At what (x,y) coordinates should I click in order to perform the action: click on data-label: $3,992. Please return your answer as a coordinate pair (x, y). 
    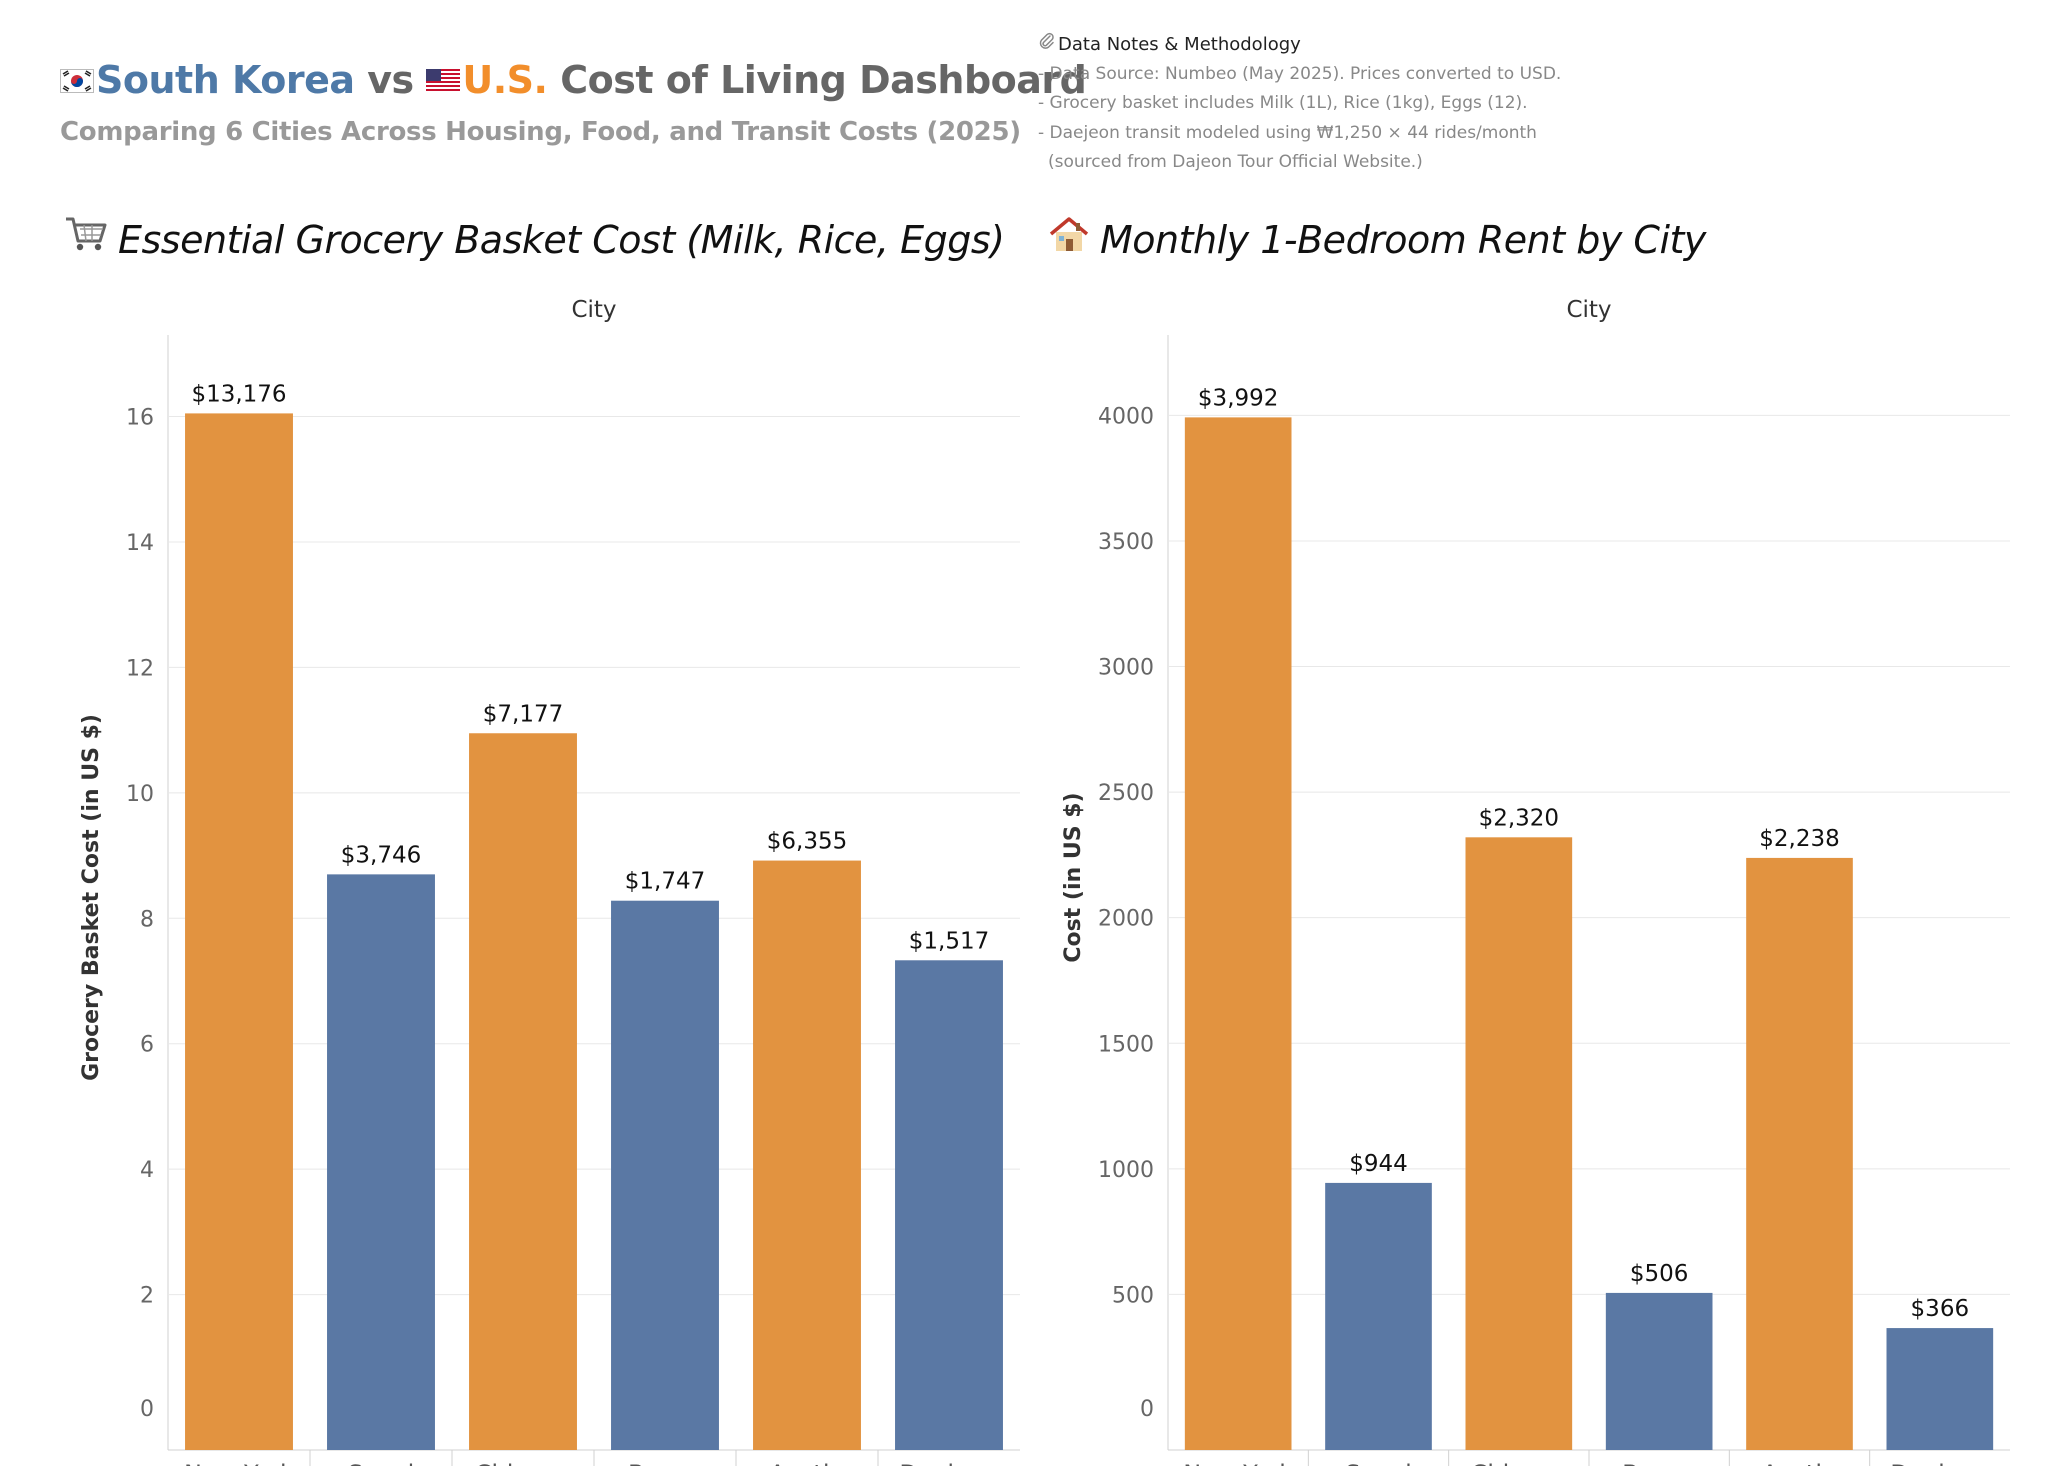
    Looking at the image, I should click on (1238, 398).